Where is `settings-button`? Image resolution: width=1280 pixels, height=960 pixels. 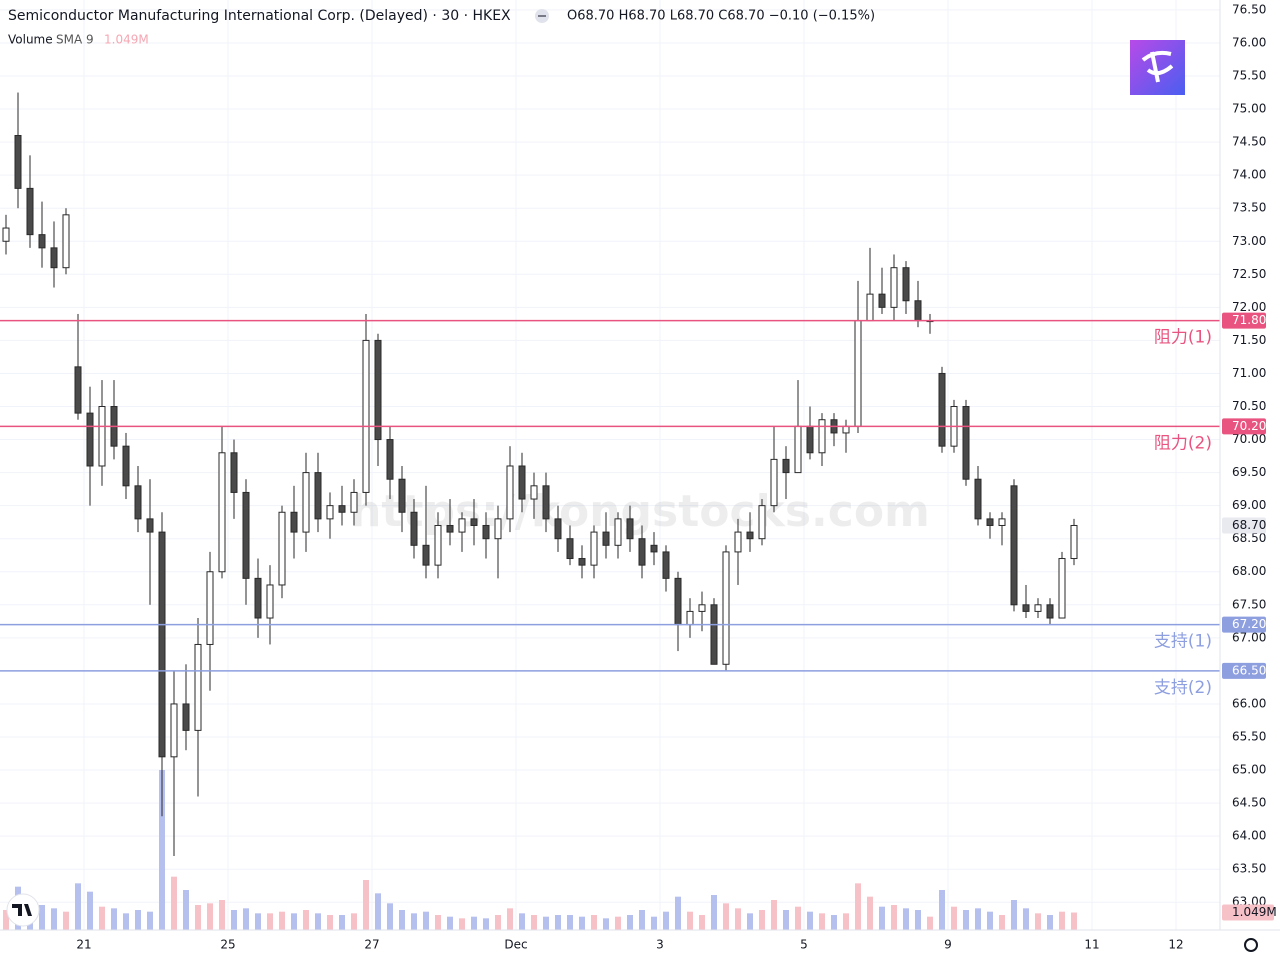 settings-button is located at coordinates (1251, 945).